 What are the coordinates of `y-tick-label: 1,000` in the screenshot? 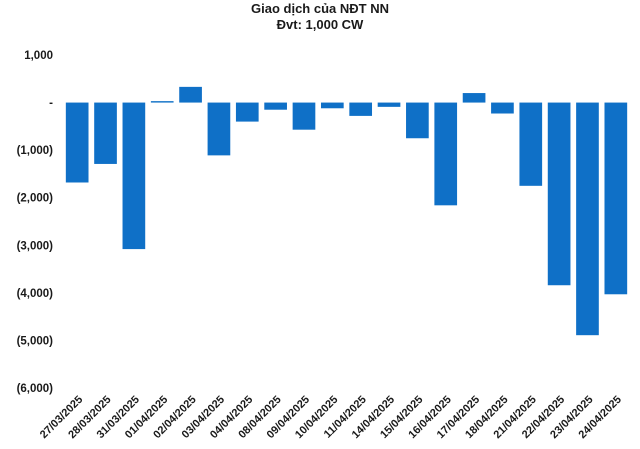 It's located at (38, 56).